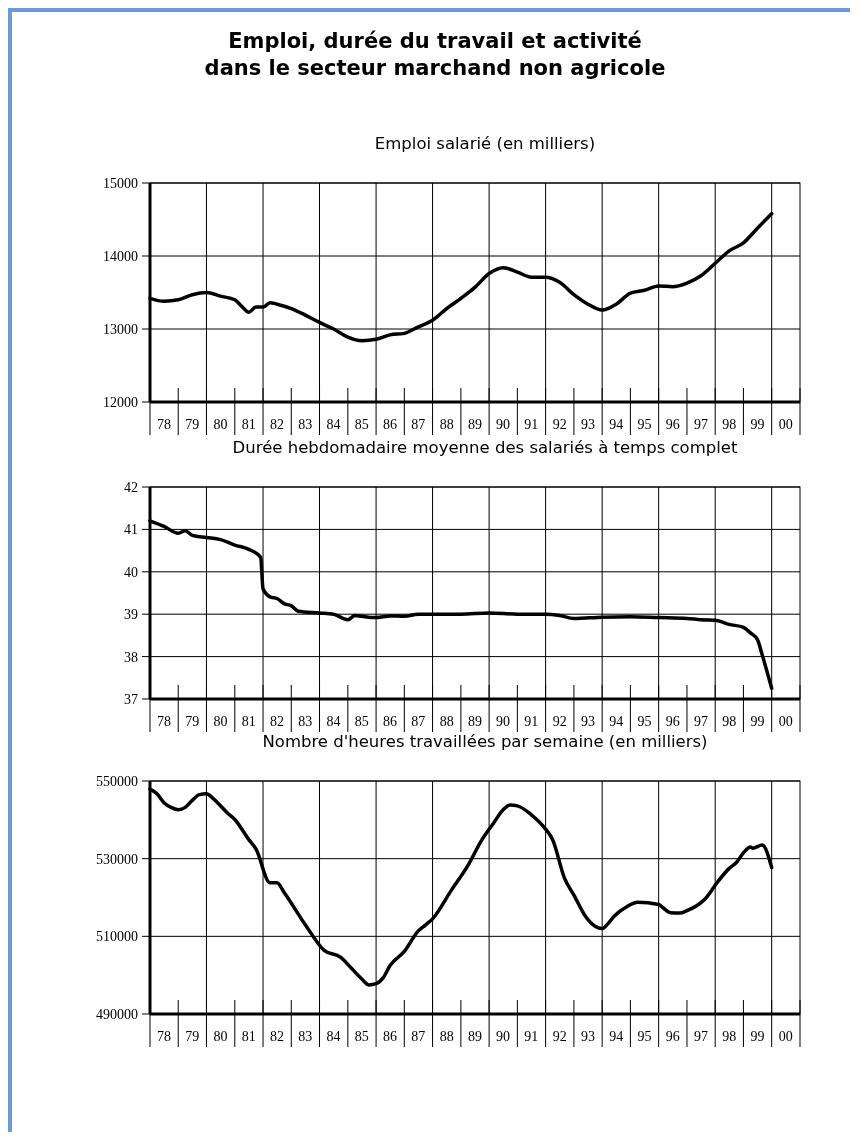 The height and width of the screenshot is (1140, 858). I want to click on y-tick-label: 42, so click(131, 487).